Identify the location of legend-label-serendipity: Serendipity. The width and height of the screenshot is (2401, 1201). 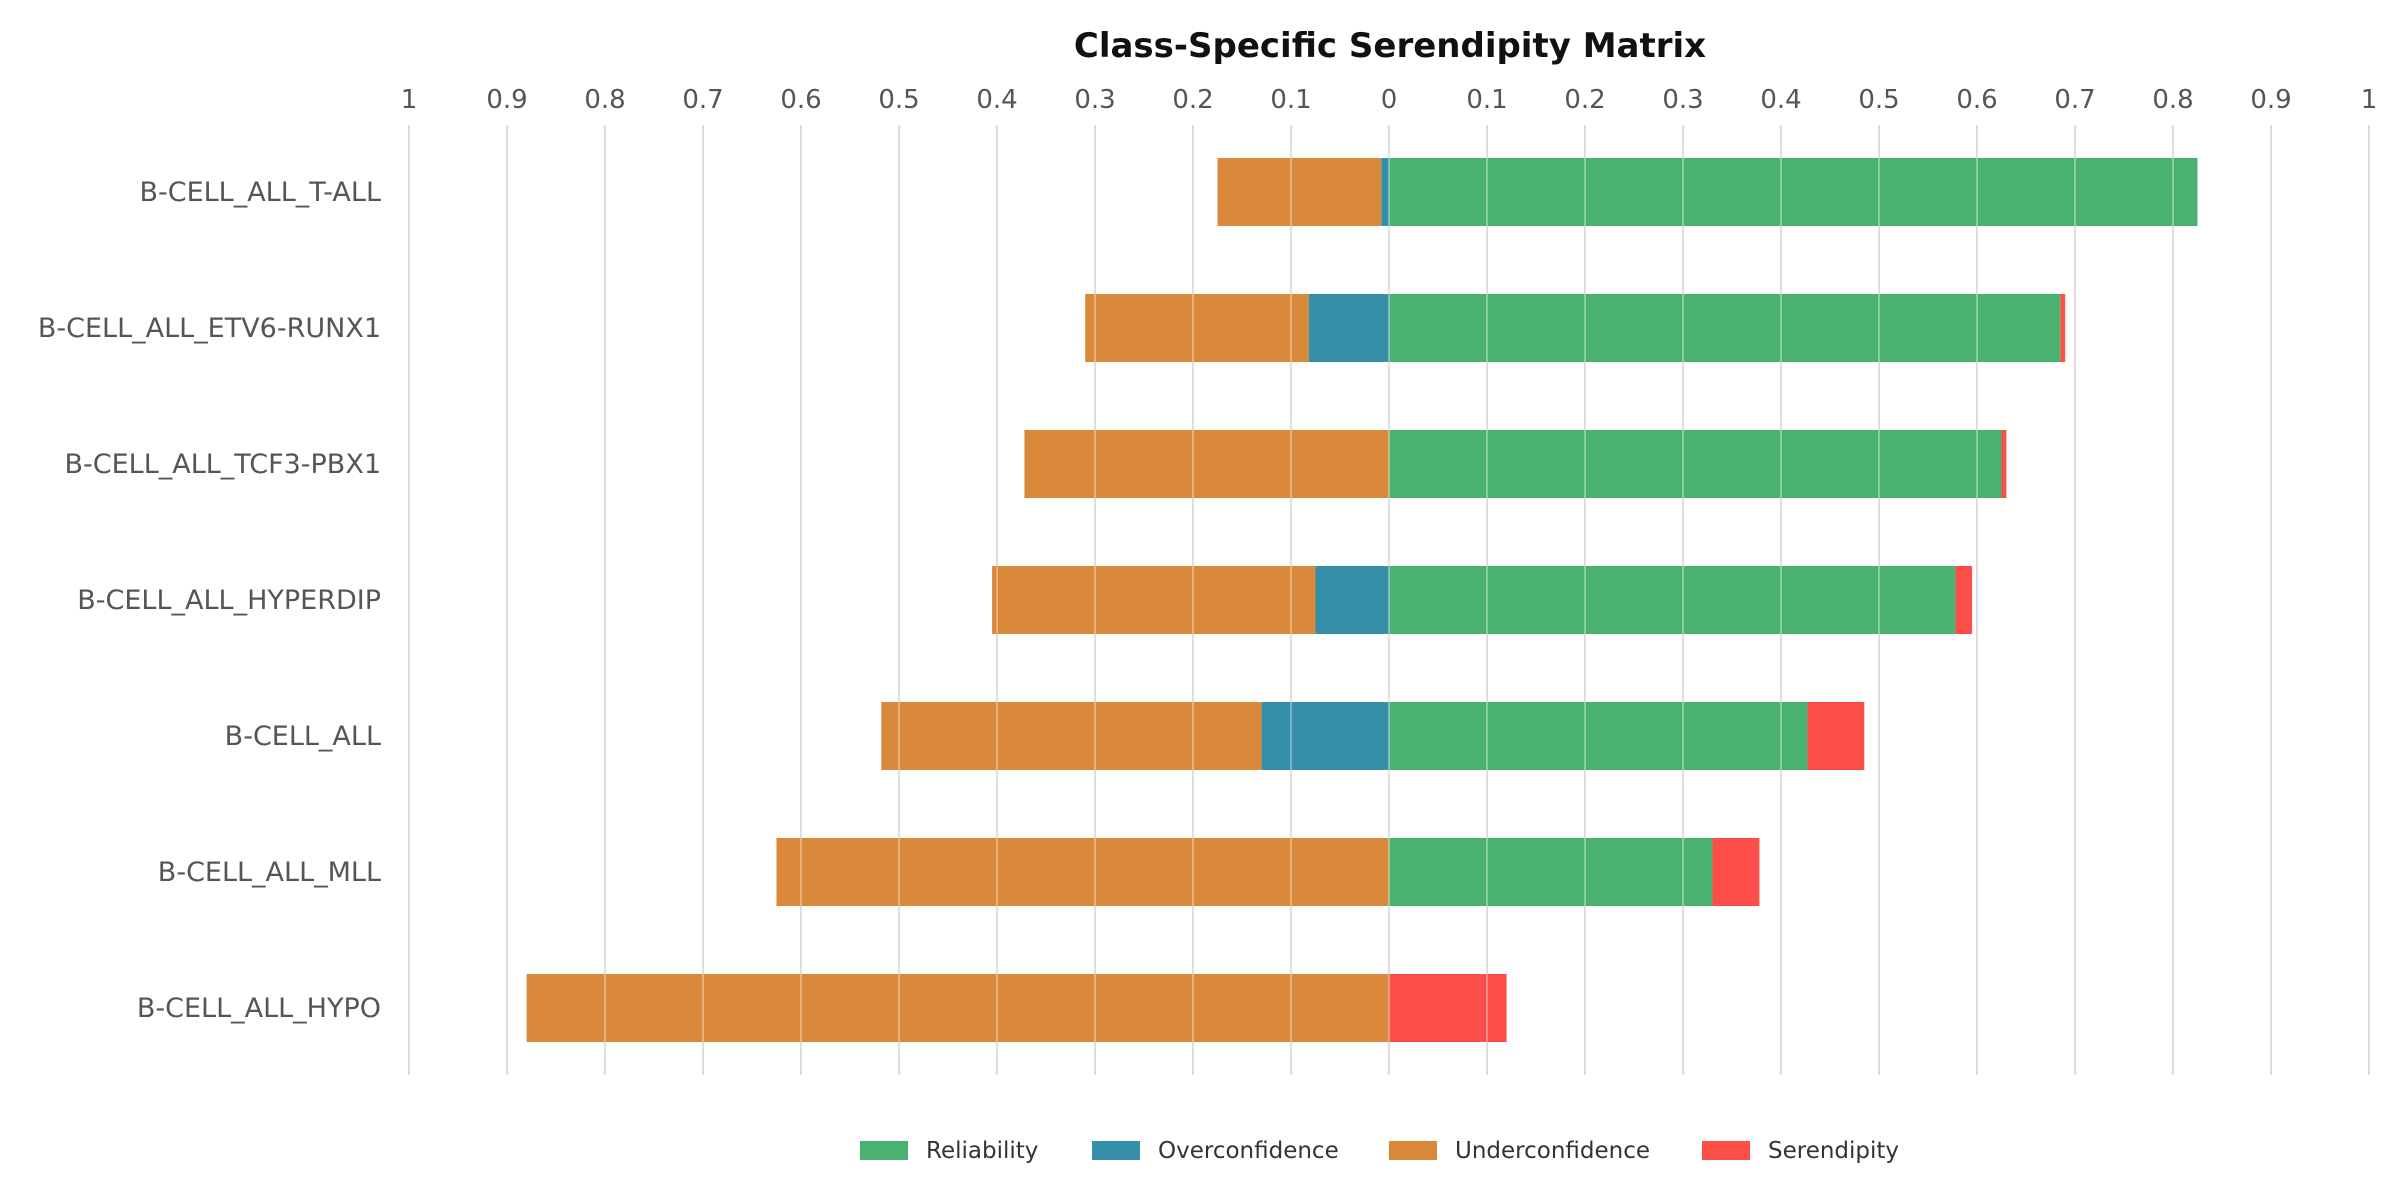
(1833, 1151).